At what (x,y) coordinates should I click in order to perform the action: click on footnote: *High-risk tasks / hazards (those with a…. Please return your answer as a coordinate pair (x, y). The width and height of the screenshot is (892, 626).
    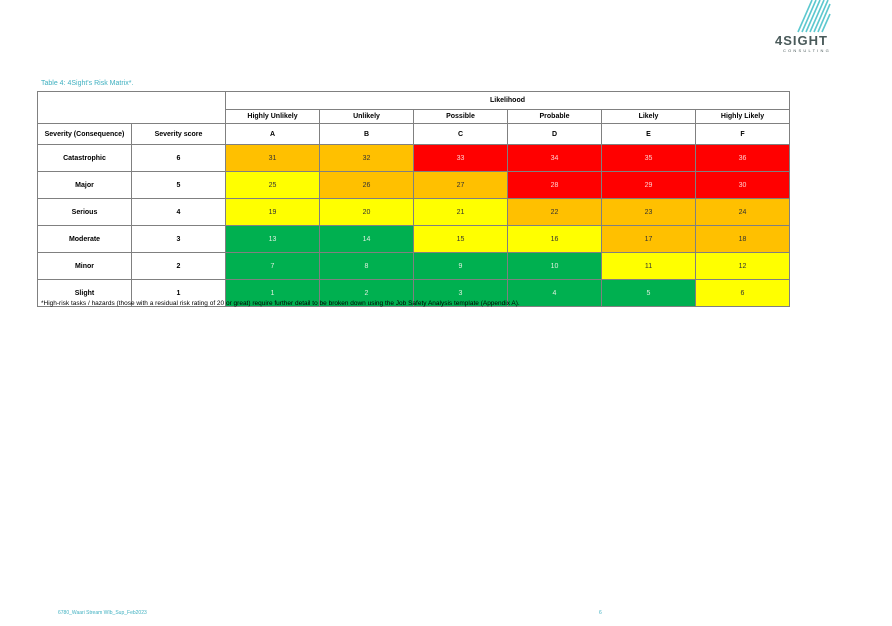
    Looking at the image, I should click on (280, 303).